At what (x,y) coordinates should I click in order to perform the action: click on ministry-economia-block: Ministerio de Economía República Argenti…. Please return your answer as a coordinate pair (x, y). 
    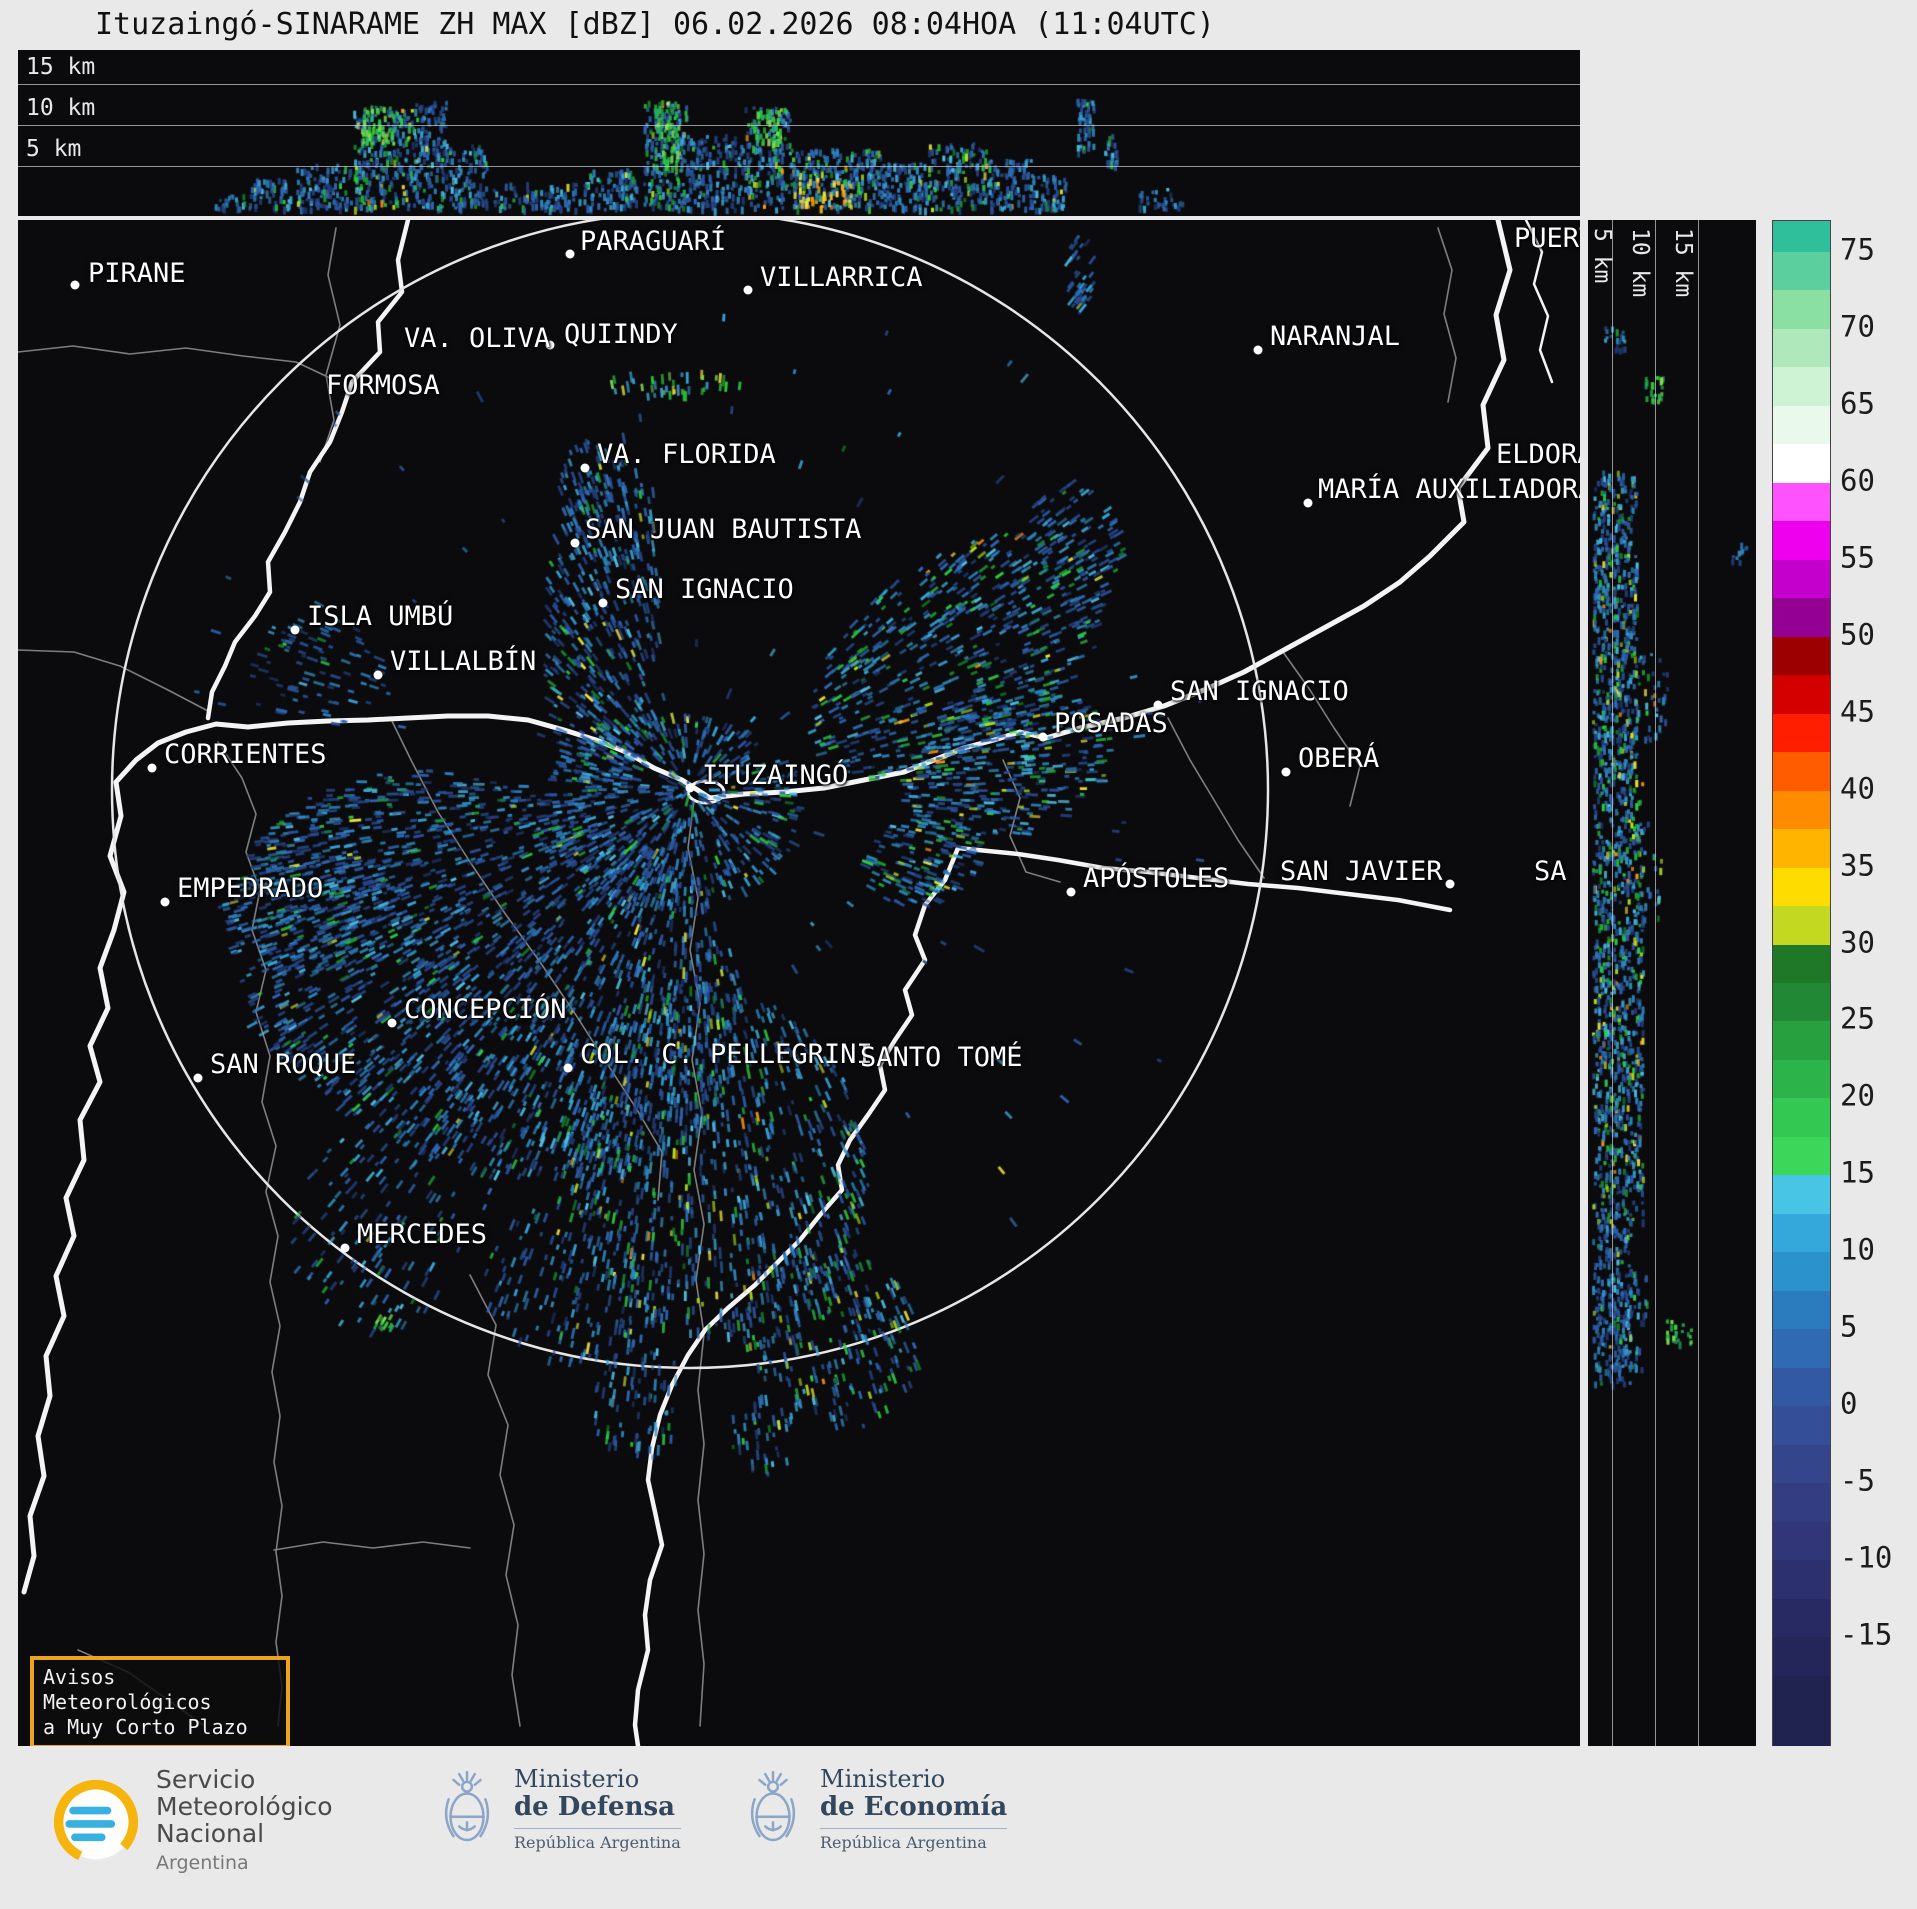
    Looking at the image, I should click on (875, 1809).